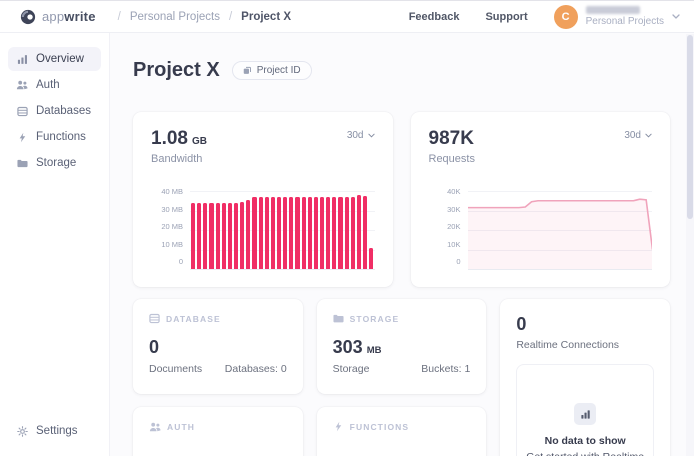 The height and width of the screenshot is (456, 694). What do you see at coordinates (218, 346) in the screenshot?
I see `database-card: DATABASE 0 Documents Databases: 0` at bounding box center [218, 346].